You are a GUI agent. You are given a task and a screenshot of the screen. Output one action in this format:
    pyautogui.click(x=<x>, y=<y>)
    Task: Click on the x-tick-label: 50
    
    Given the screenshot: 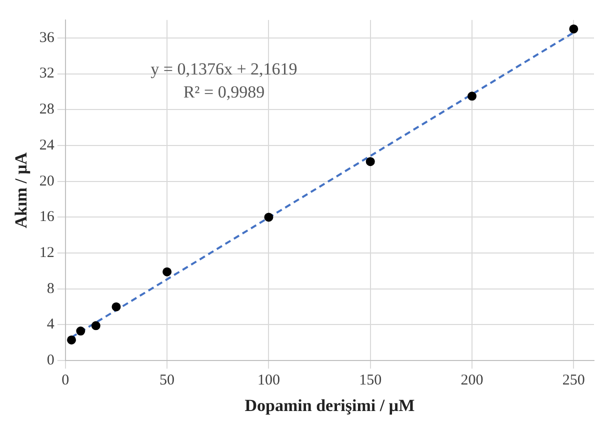 What is the action you would take?
    pyautogui.click(x=167, y=380)
    